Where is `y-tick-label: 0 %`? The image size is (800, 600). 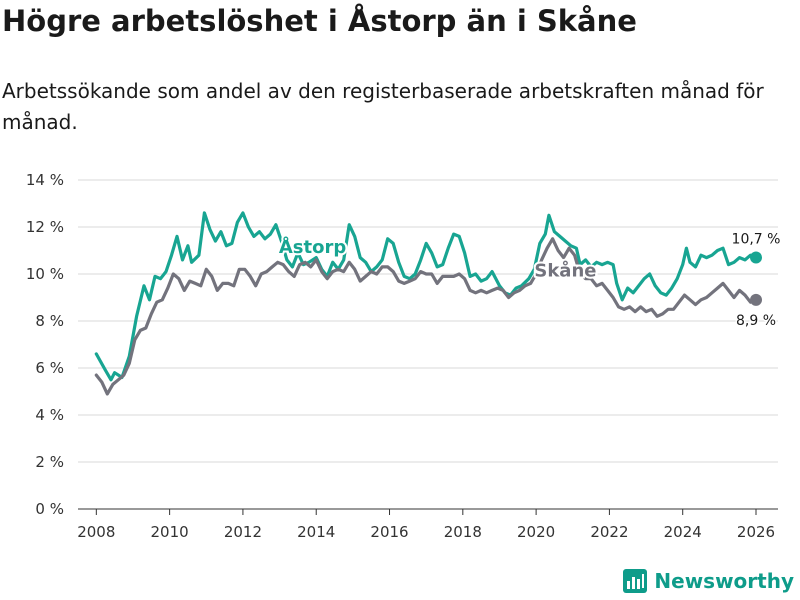
y-tick-label: 0 % is located at coordinates (49, 509).